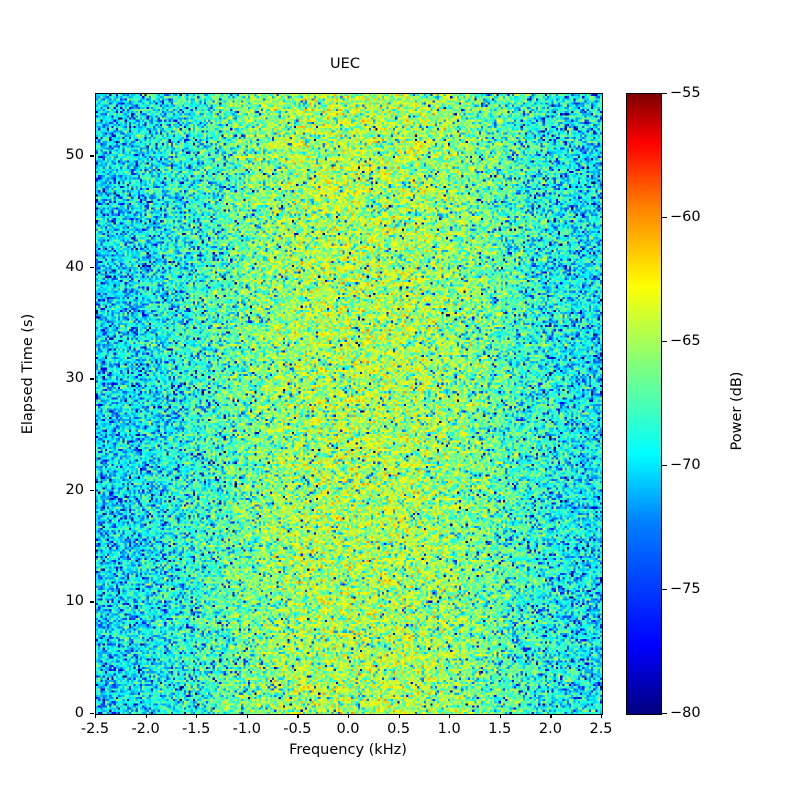 The width and height of the screenshot is (800, 800). I want to click on y-tick-label-wrap: 0, so click(42, 713).